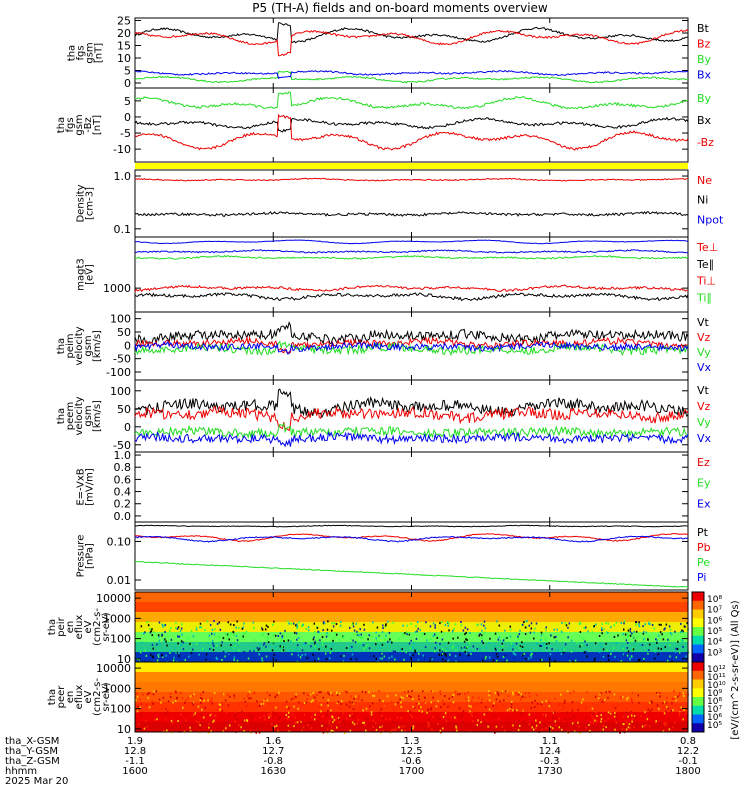  I want to click on y-axis-label: sr-eV), so click(106, 626).